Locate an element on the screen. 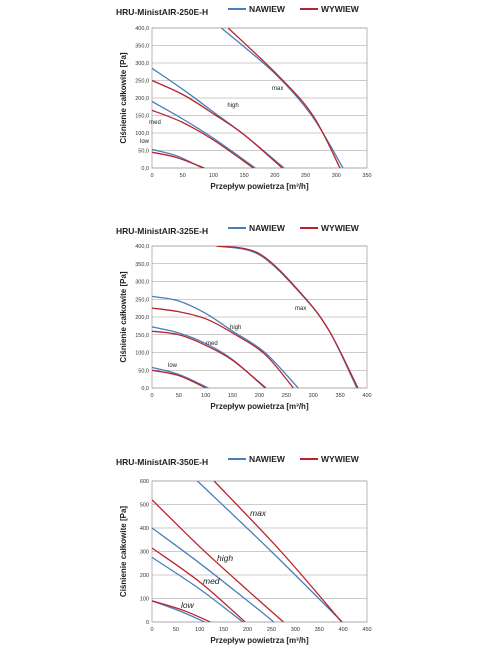  y-tick-label: 150,0 is located at coordinates (142, 336).